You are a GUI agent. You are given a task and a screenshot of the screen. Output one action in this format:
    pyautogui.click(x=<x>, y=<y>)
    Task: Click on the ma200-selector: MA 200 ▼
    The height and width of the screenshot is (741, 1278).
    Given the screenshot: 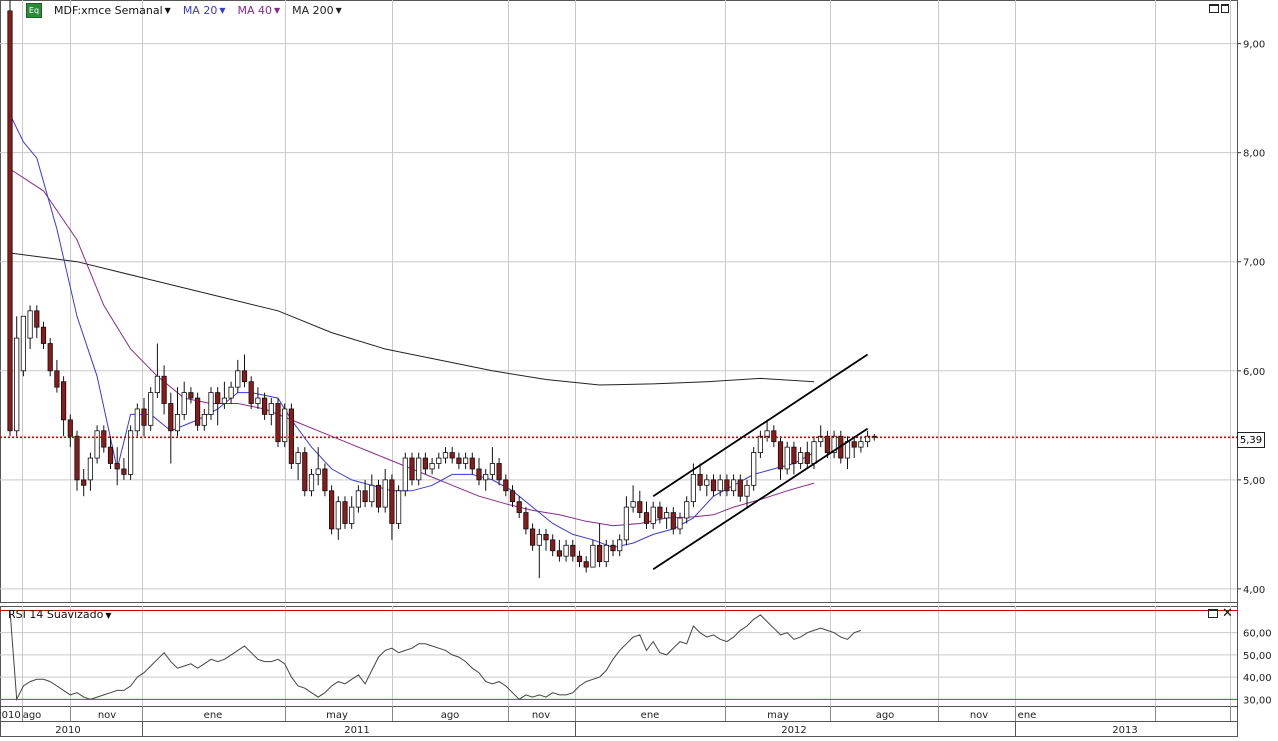 What is the action you would take?
    pyautogui.click(x=317, y=10)
    